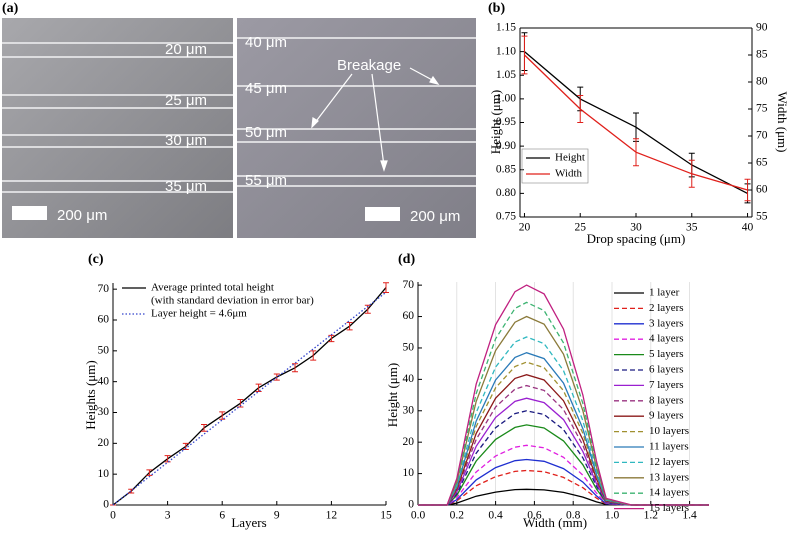 The height and width of the screenshot is (534, 787). Describe the element at coordinates (669, 493) in the screenshot. I see `legend-label: 14 layers` at that location.